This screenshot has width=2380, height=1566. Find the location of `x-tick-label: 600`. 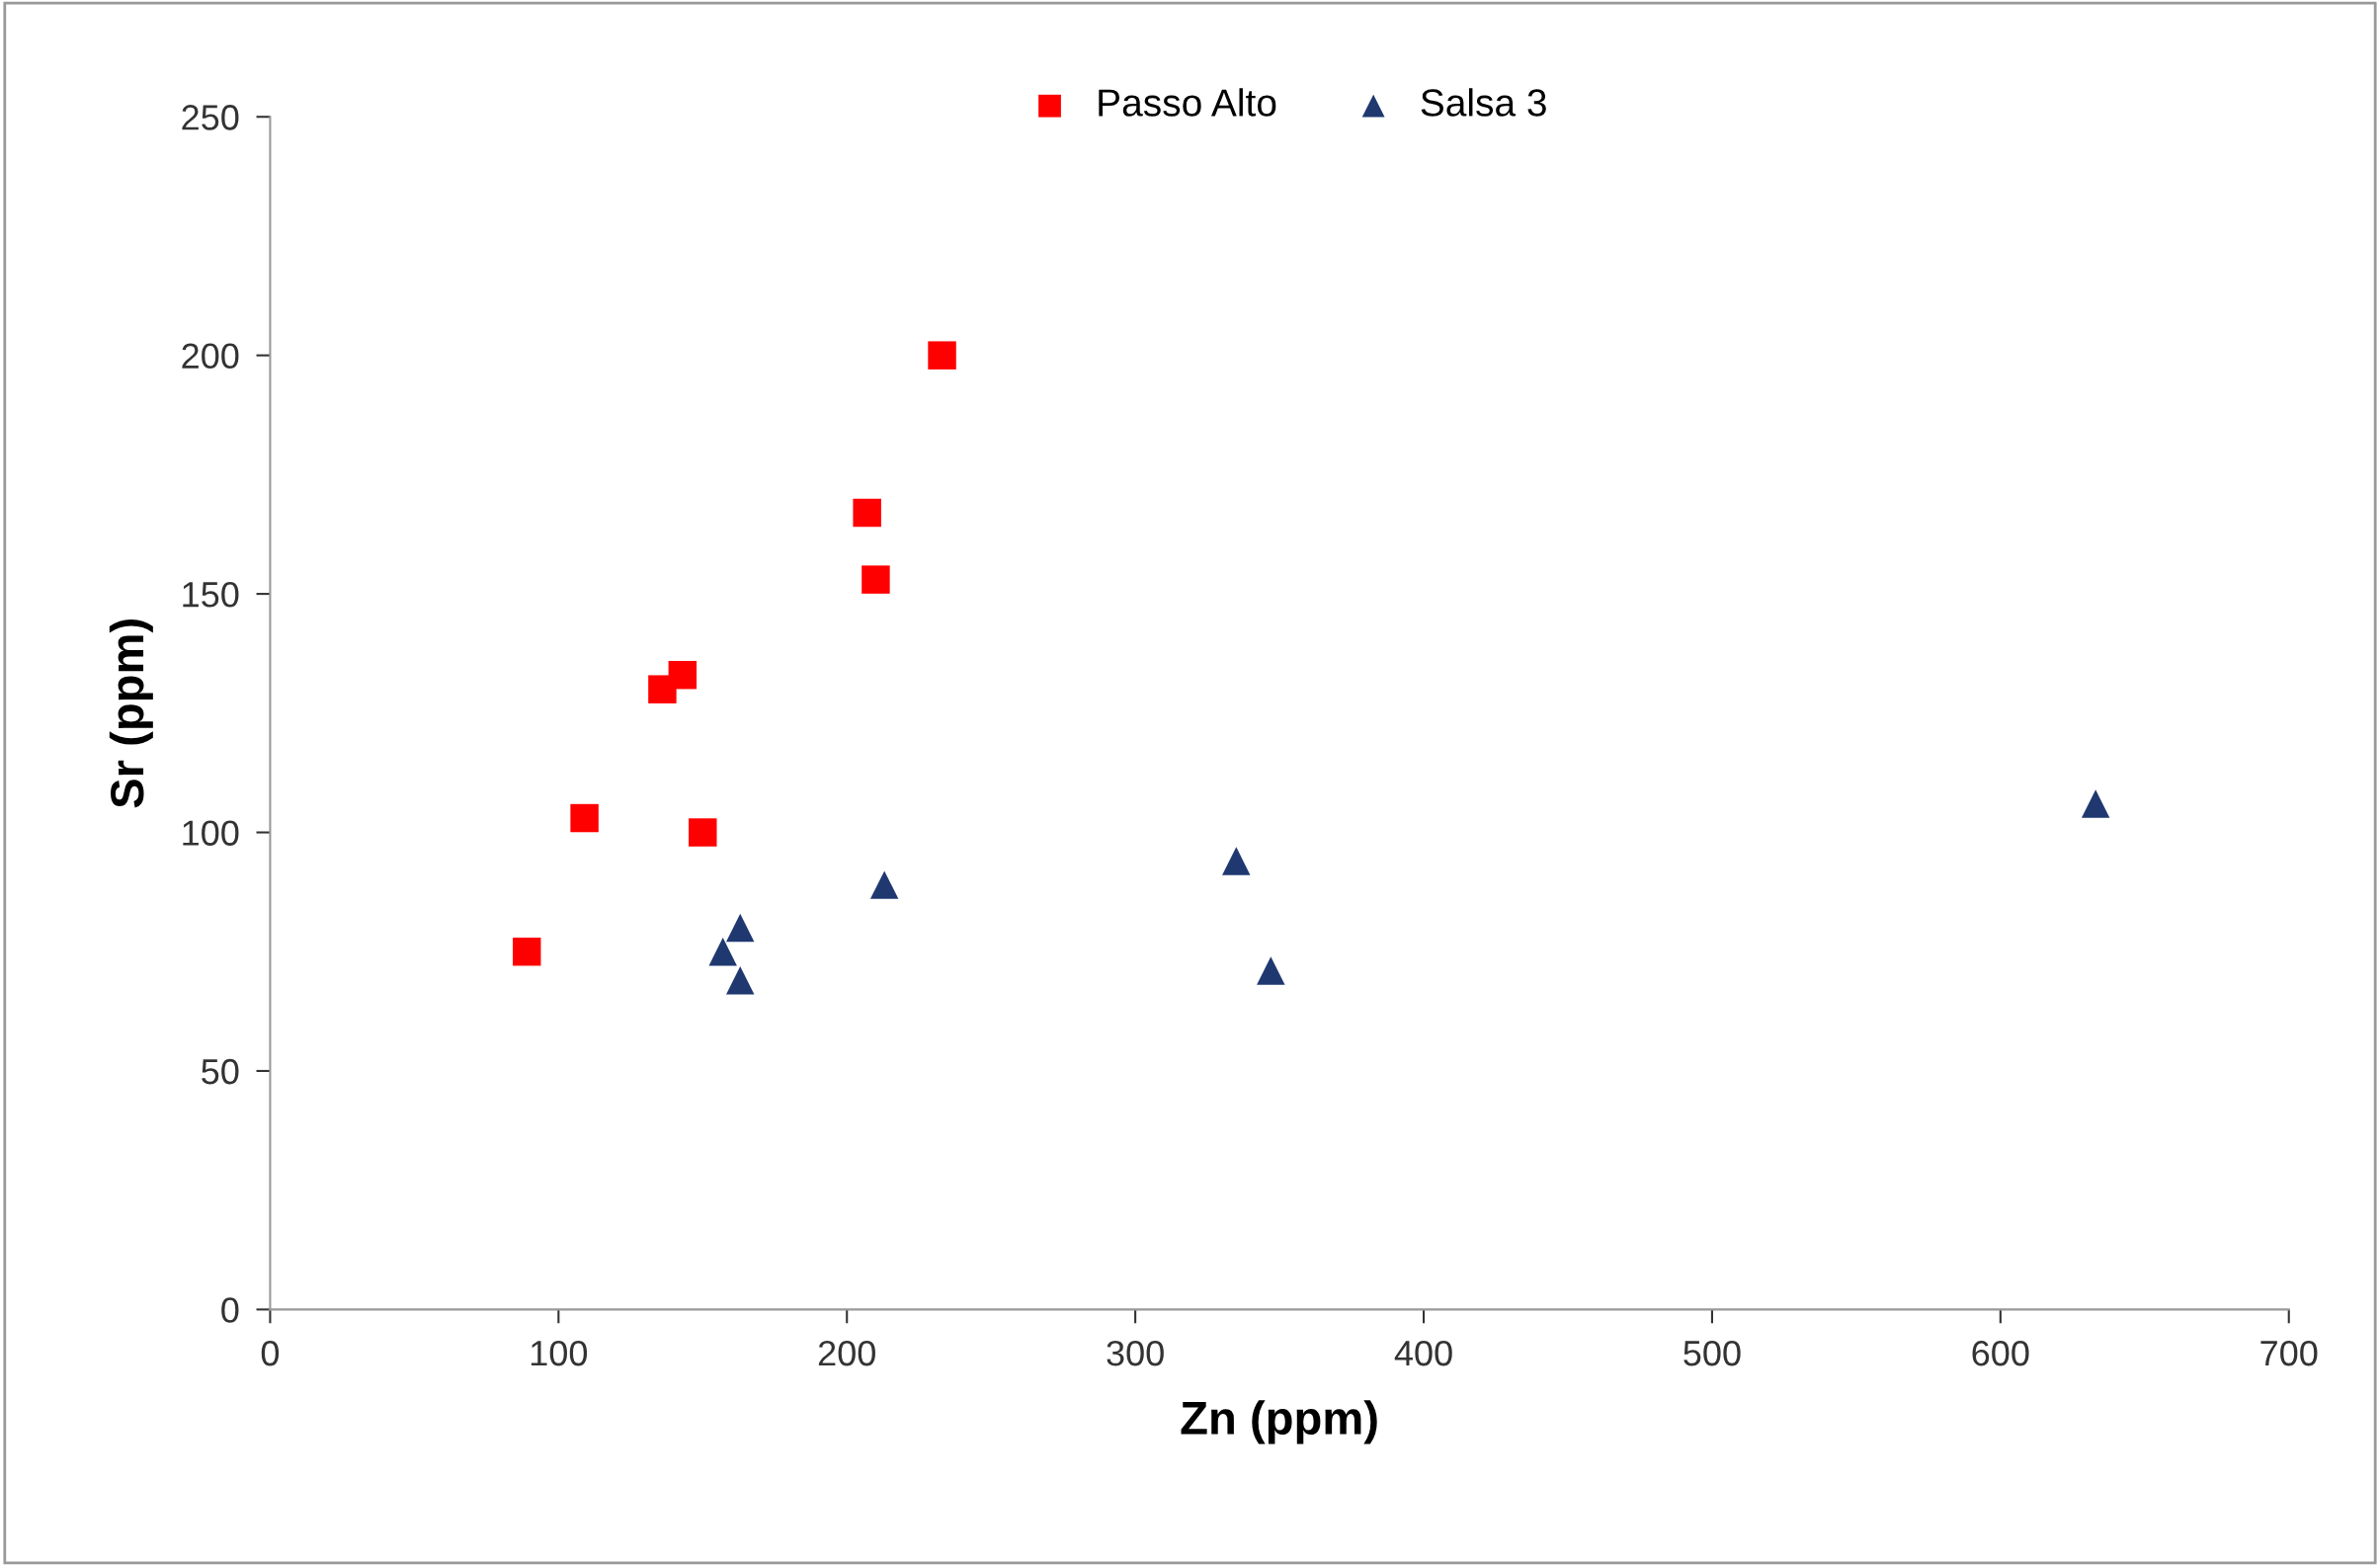

x-tick-label: 600 is located at coordinates (2000, 1353).